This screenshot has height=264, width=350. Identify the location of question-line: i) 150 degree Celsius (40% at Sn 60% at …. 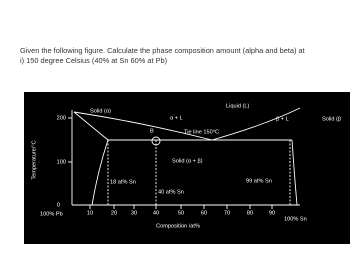
(94, 60).